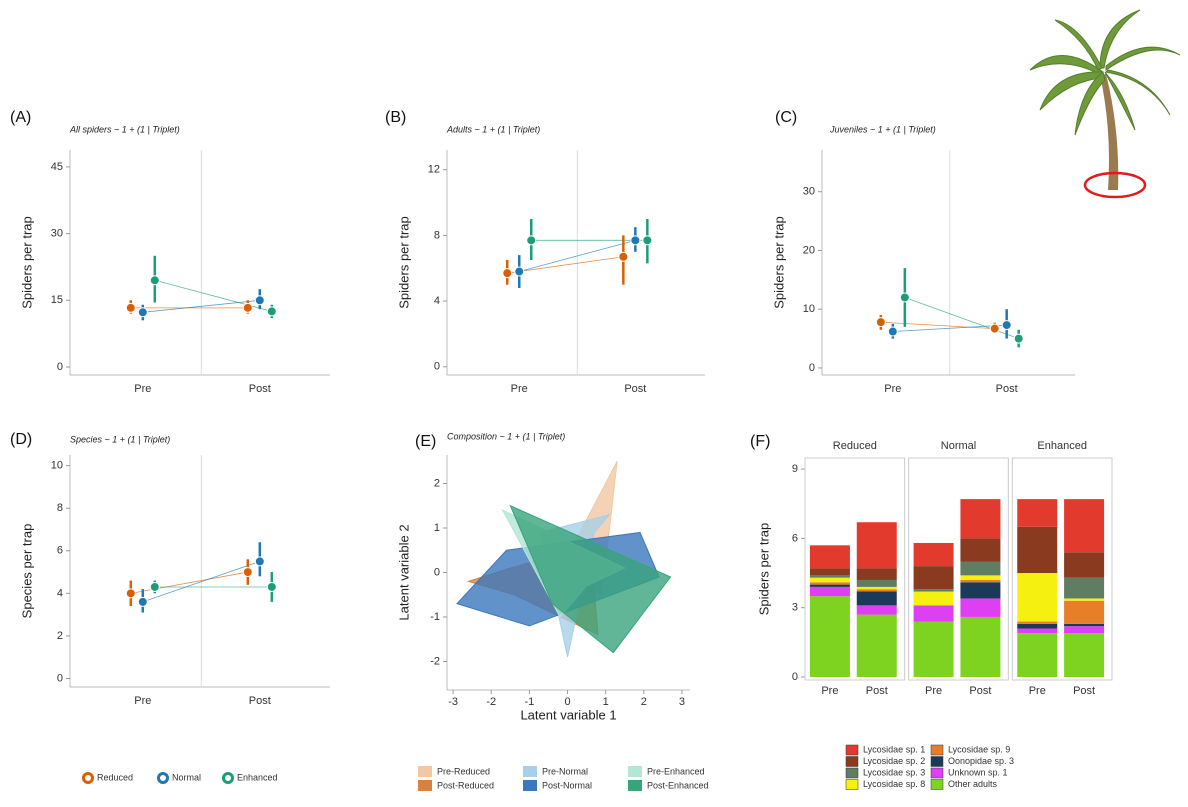 The image size is (1188, 807). I want to click on panel-tag: (C), so click(786, 117).